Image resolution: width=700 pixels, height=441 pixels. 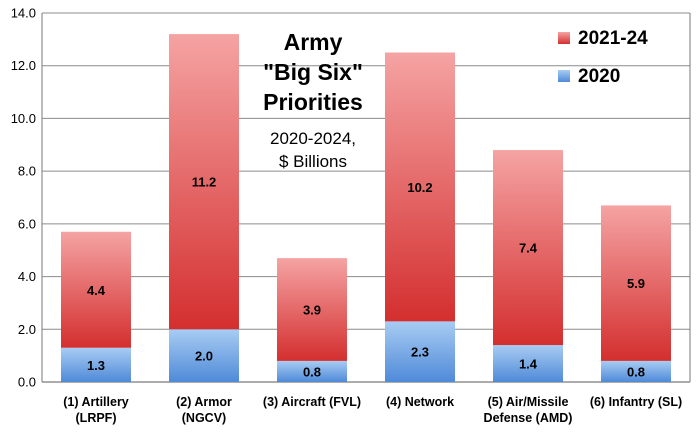 What do you see at coordinates (27, 171) in the screenshot?
I see `y-tick-label: 8.0` at bounding box center [27, 171].